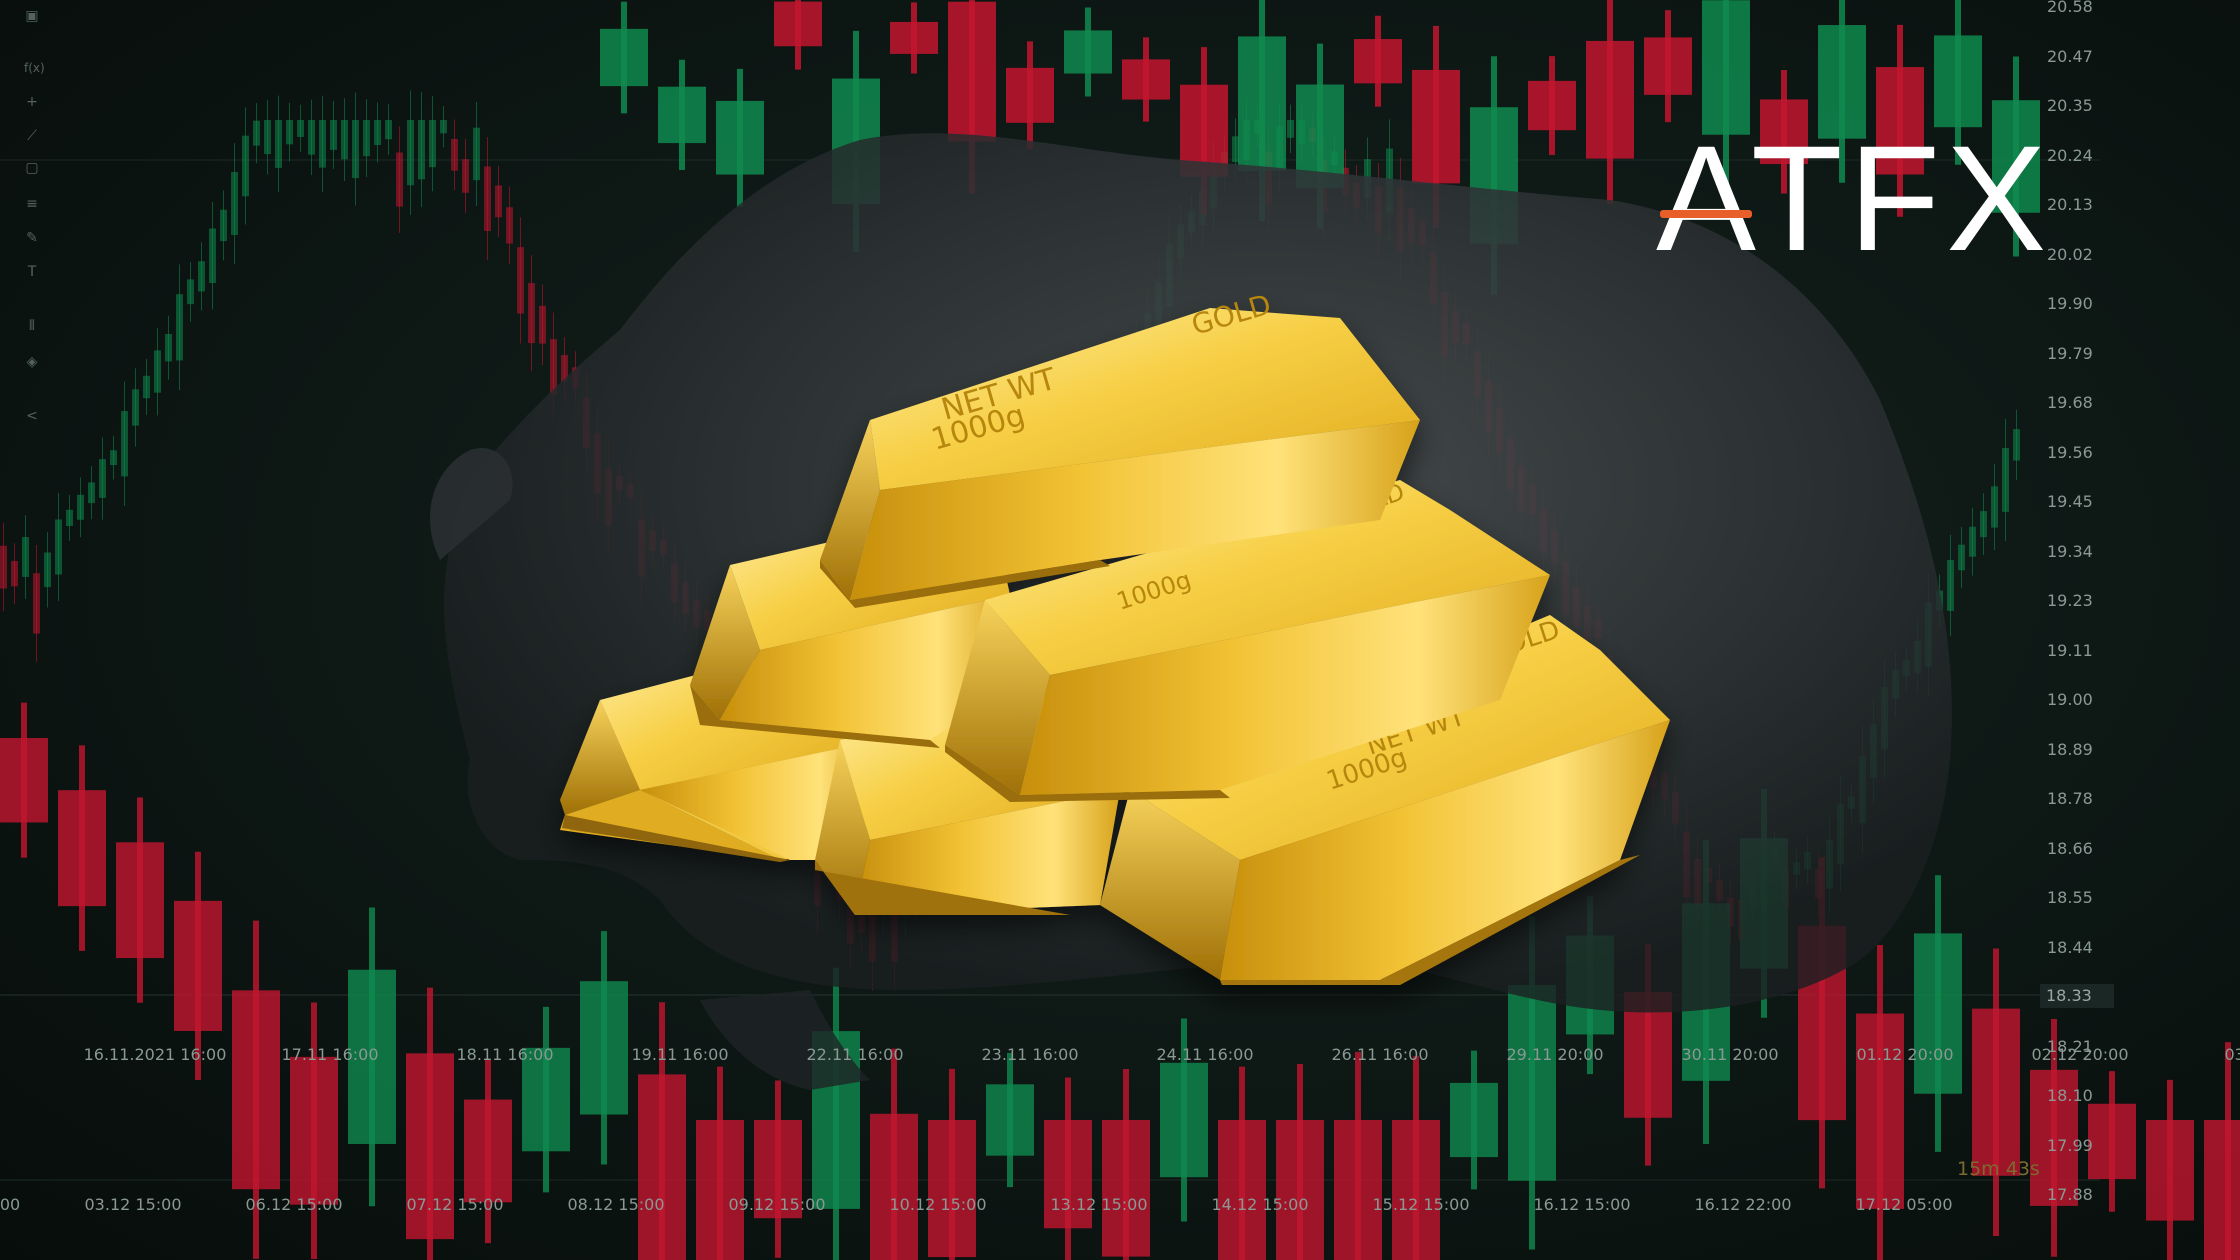  I want to click on function-icon: f(x), so click(34, 68).